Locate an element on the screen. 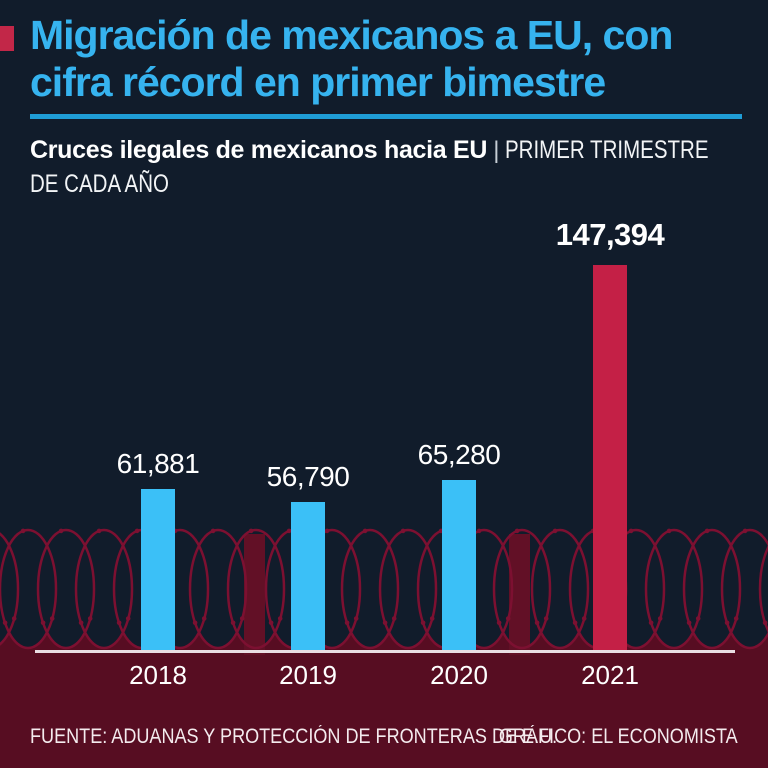  bar-group-2020: 65,280 is located at coordinates (459, 545).